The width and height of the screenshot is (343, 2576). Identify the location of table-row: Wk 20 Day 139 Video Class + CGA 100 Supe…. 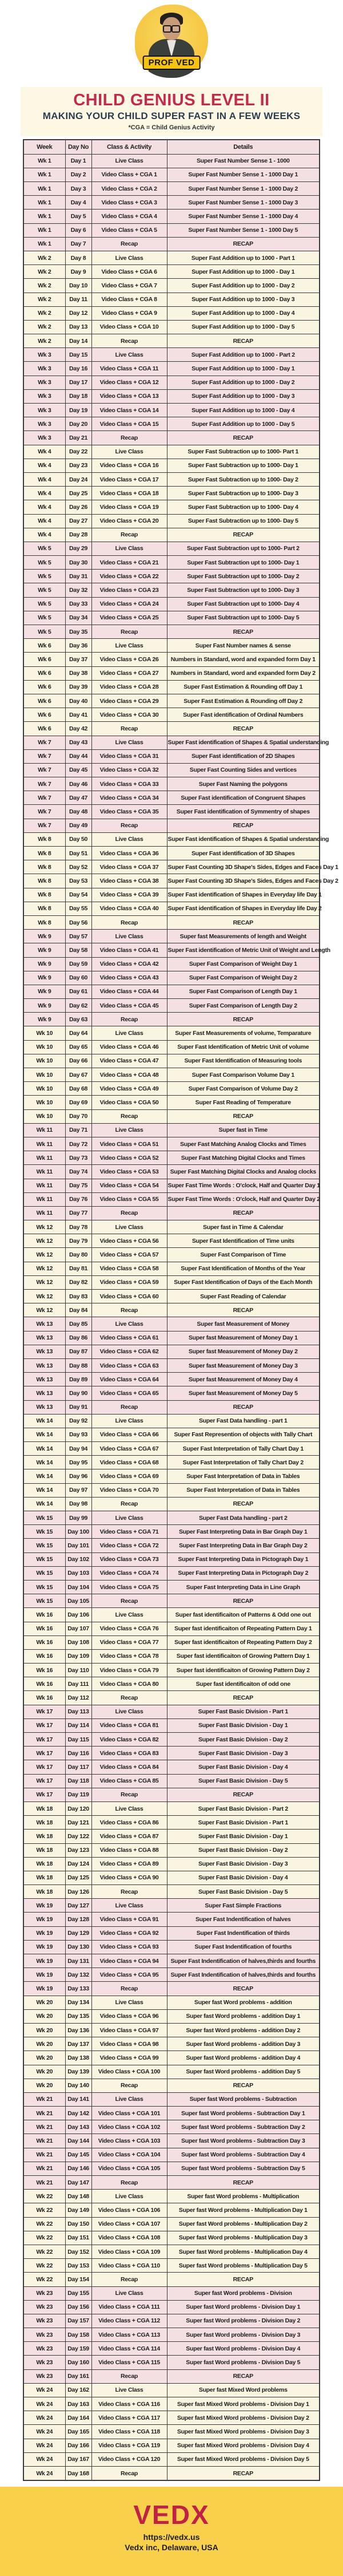
(171, 2071).